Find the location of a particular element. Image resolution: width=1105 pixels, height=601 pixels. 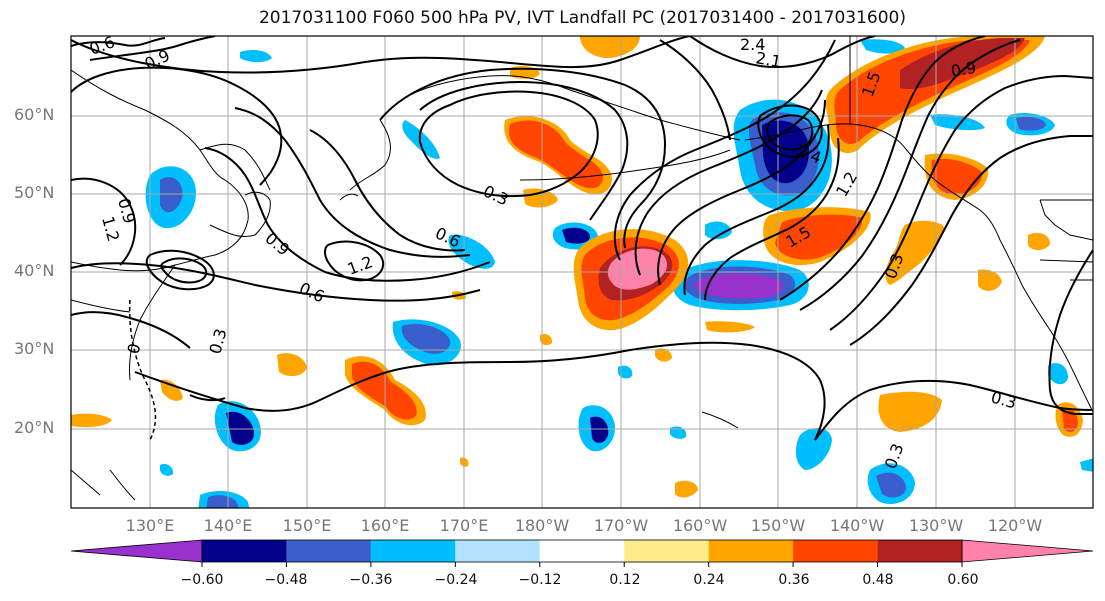

colorbar-tick-label: −0.12 is located at coordinates (540, 580).